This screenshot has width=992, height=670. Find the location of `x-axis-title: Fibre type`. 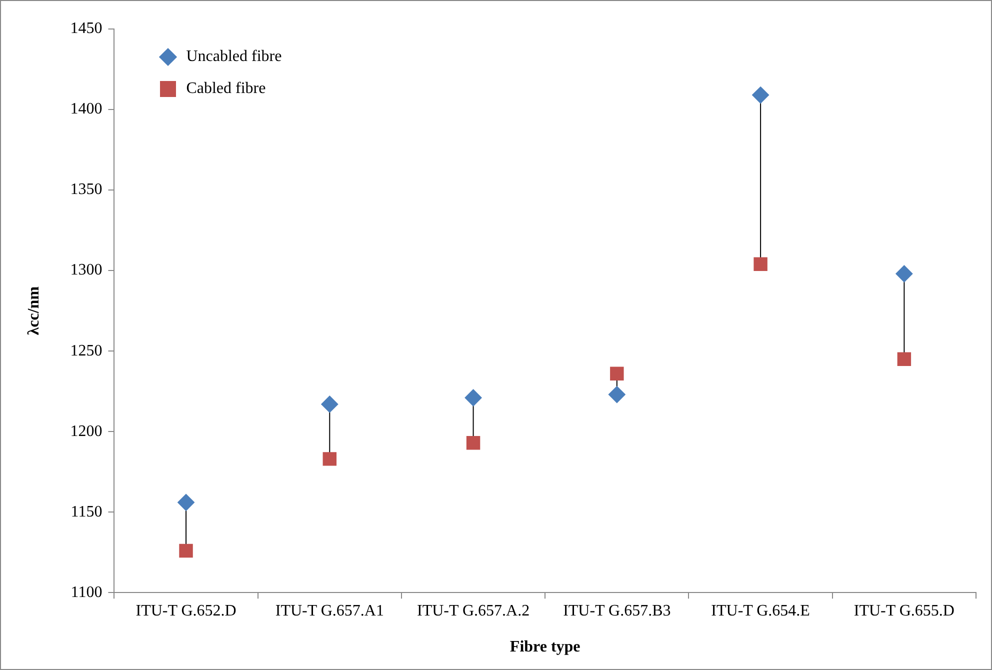

x-axis-title: Fibre type is located at coordinates (545, 647).